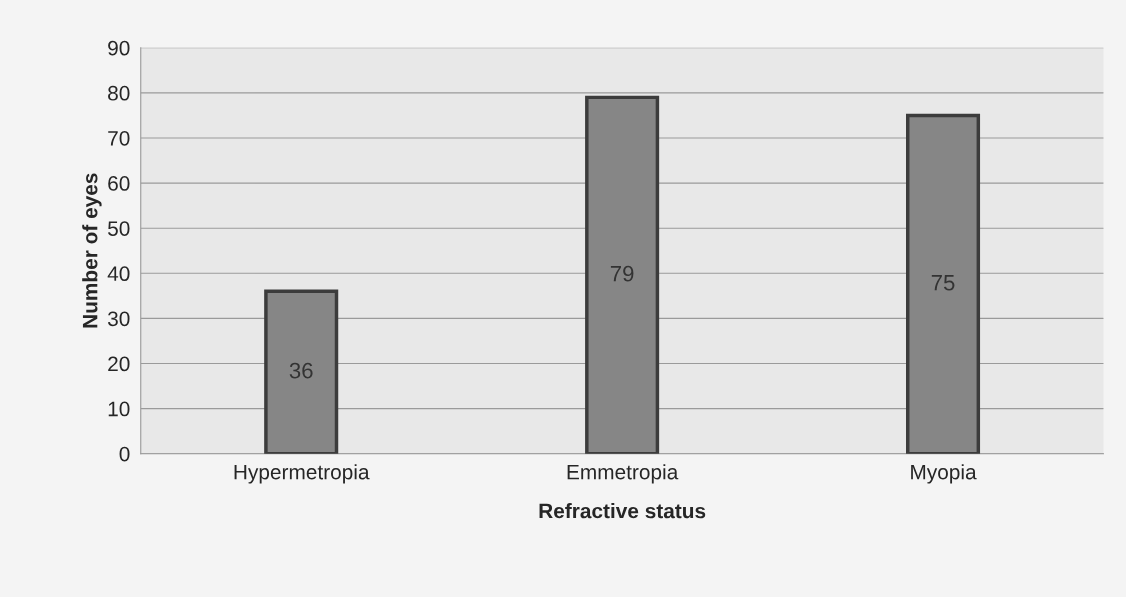  Describe the element at coordinates (92, 250) in the screenshot. I see `y-axis-title: Number of eyes` at that location.